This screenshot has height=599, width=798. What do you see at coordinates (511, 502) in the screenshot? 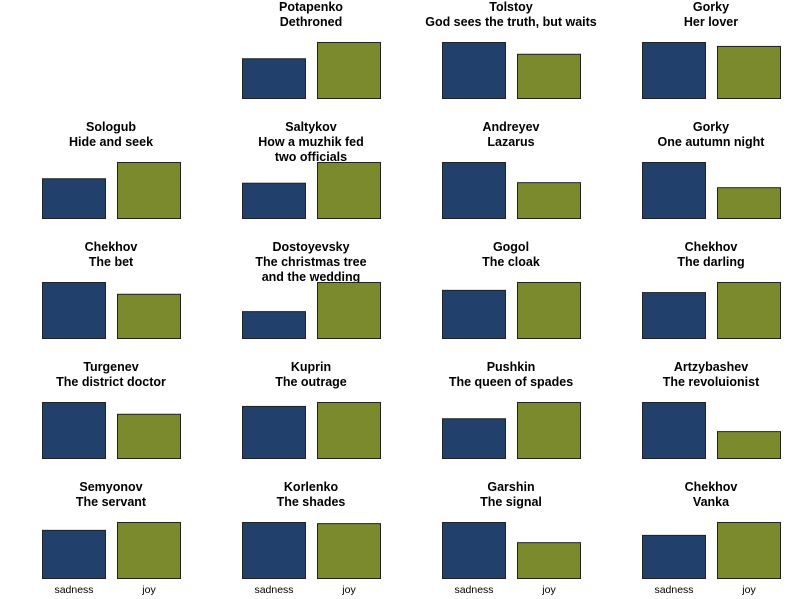
I see `panel-story-label: The signal` at bounding box center [511, 502].